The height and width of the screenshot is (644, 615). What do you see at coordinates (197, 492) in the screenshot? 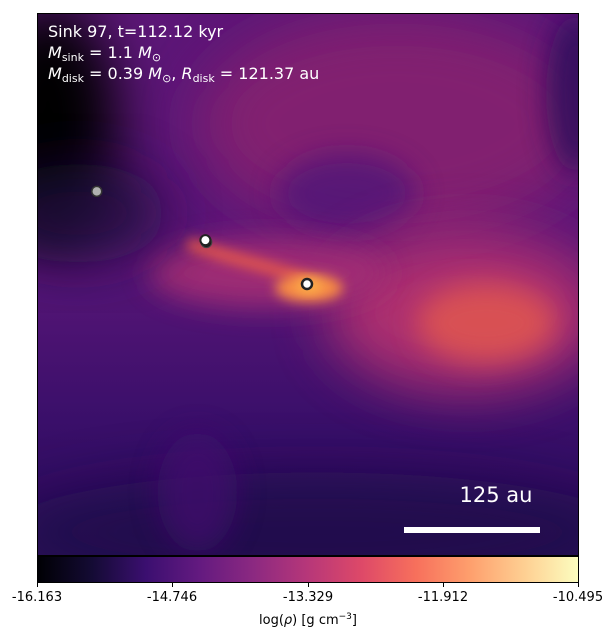
I see `lower-gas-wisp` at bounding box center [197, 492].